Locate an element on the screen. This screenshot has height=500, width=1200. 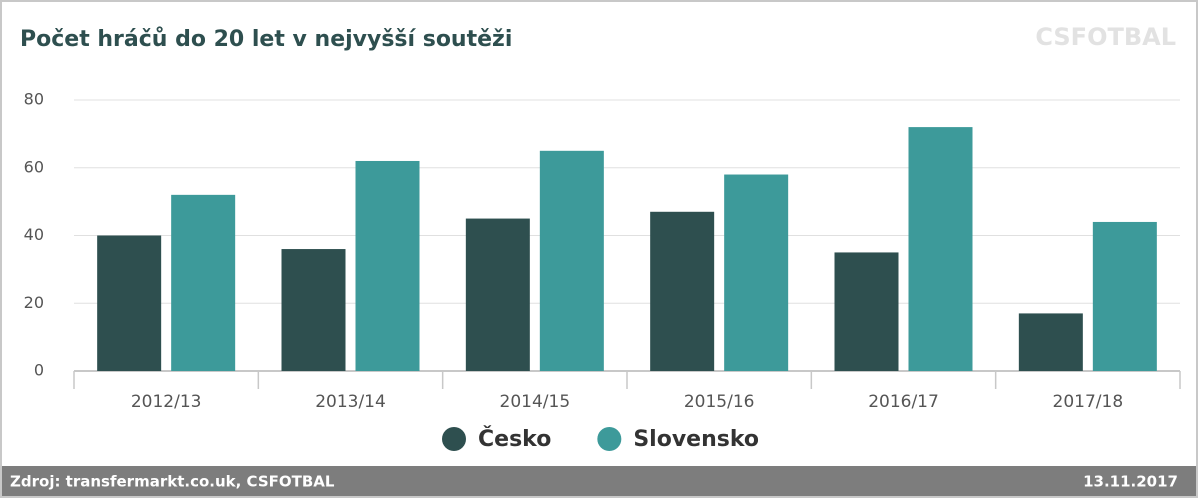
footer-bar is located at coordinates (599, 481).